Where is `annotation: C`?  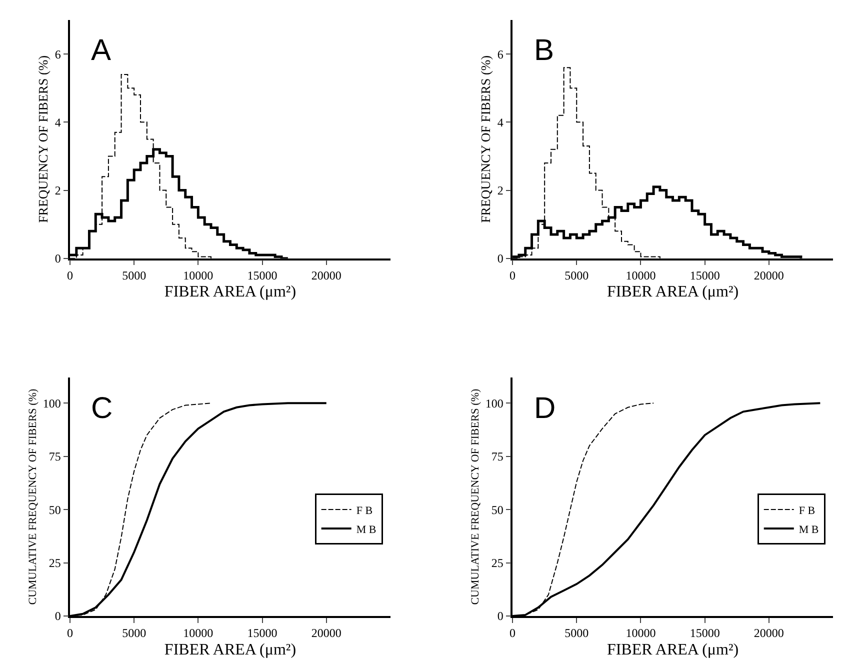
annotation: C is located at coordinates (102, 408).